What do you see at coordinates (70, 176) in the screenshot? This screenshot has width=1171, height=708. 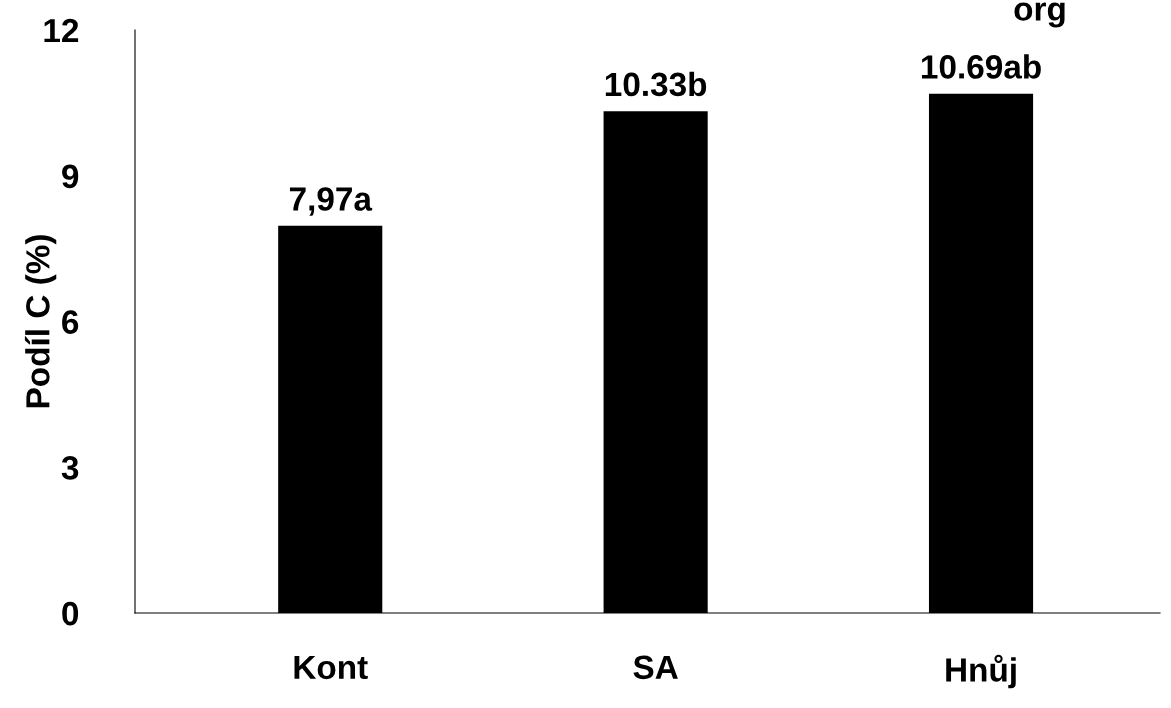 I see `y-tick-label: 9` at bounding box center [70, 176].